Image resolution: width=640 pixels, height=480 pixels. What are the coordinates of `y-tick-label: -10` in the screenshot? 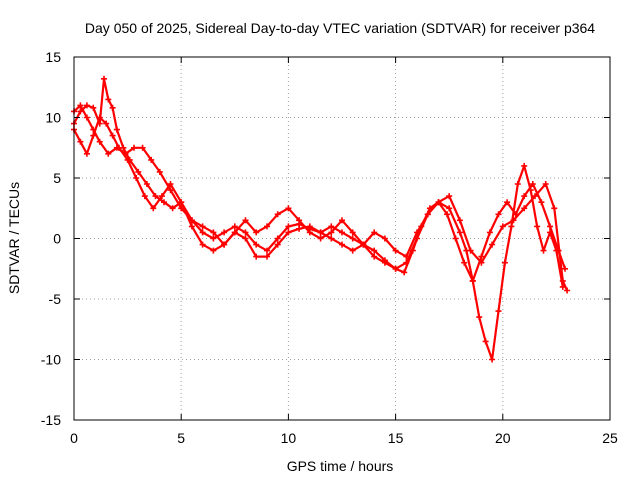 It's located at (51, 360).